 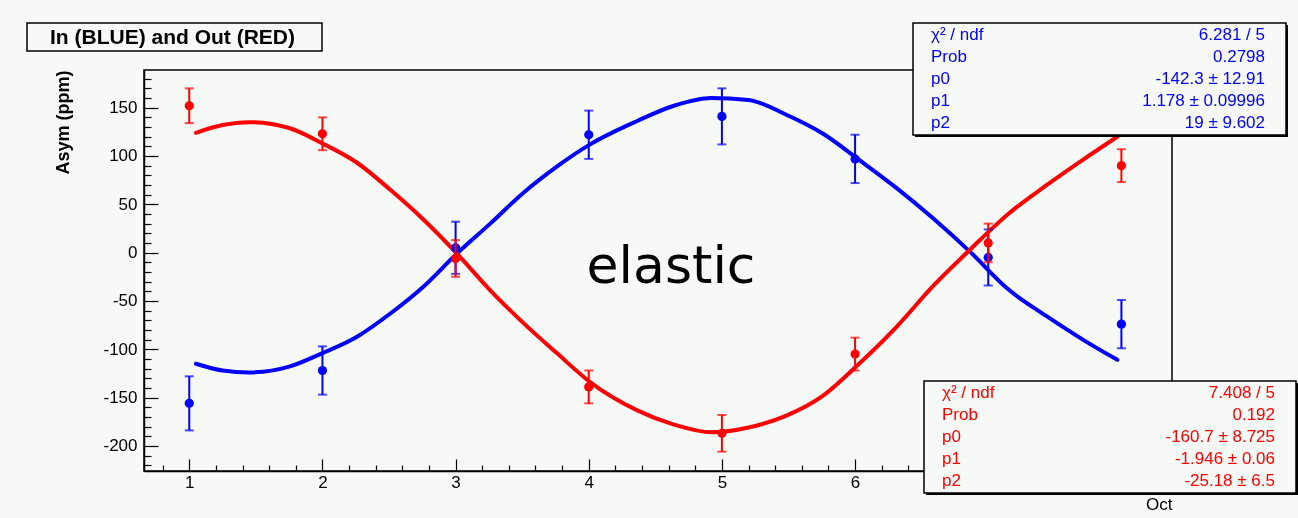 What do you see at coordinates (172, 36) in the screenshot?
I see `chart-title: In (BLUE) and Out (RED)` at bounding box center [172, 36].